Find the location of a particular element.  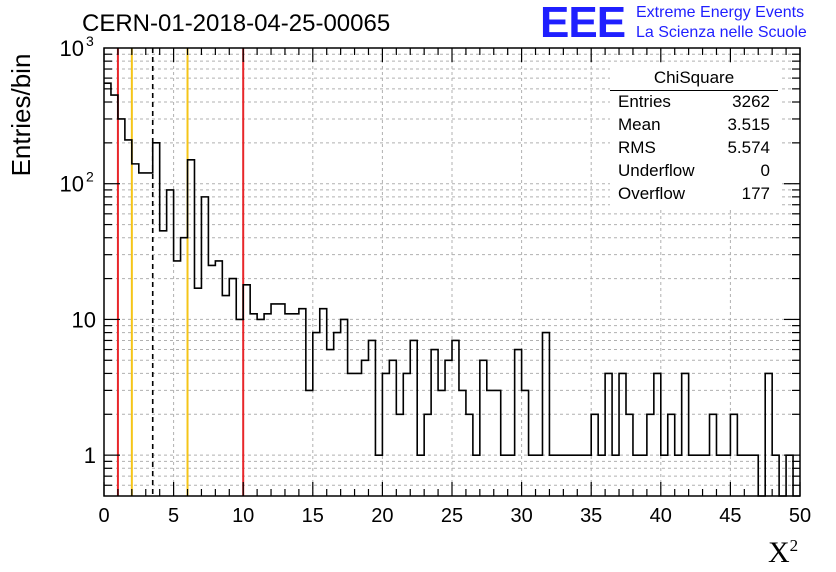

stats-row-underflow: Underflow 0 is located at coordinates (694, 172).